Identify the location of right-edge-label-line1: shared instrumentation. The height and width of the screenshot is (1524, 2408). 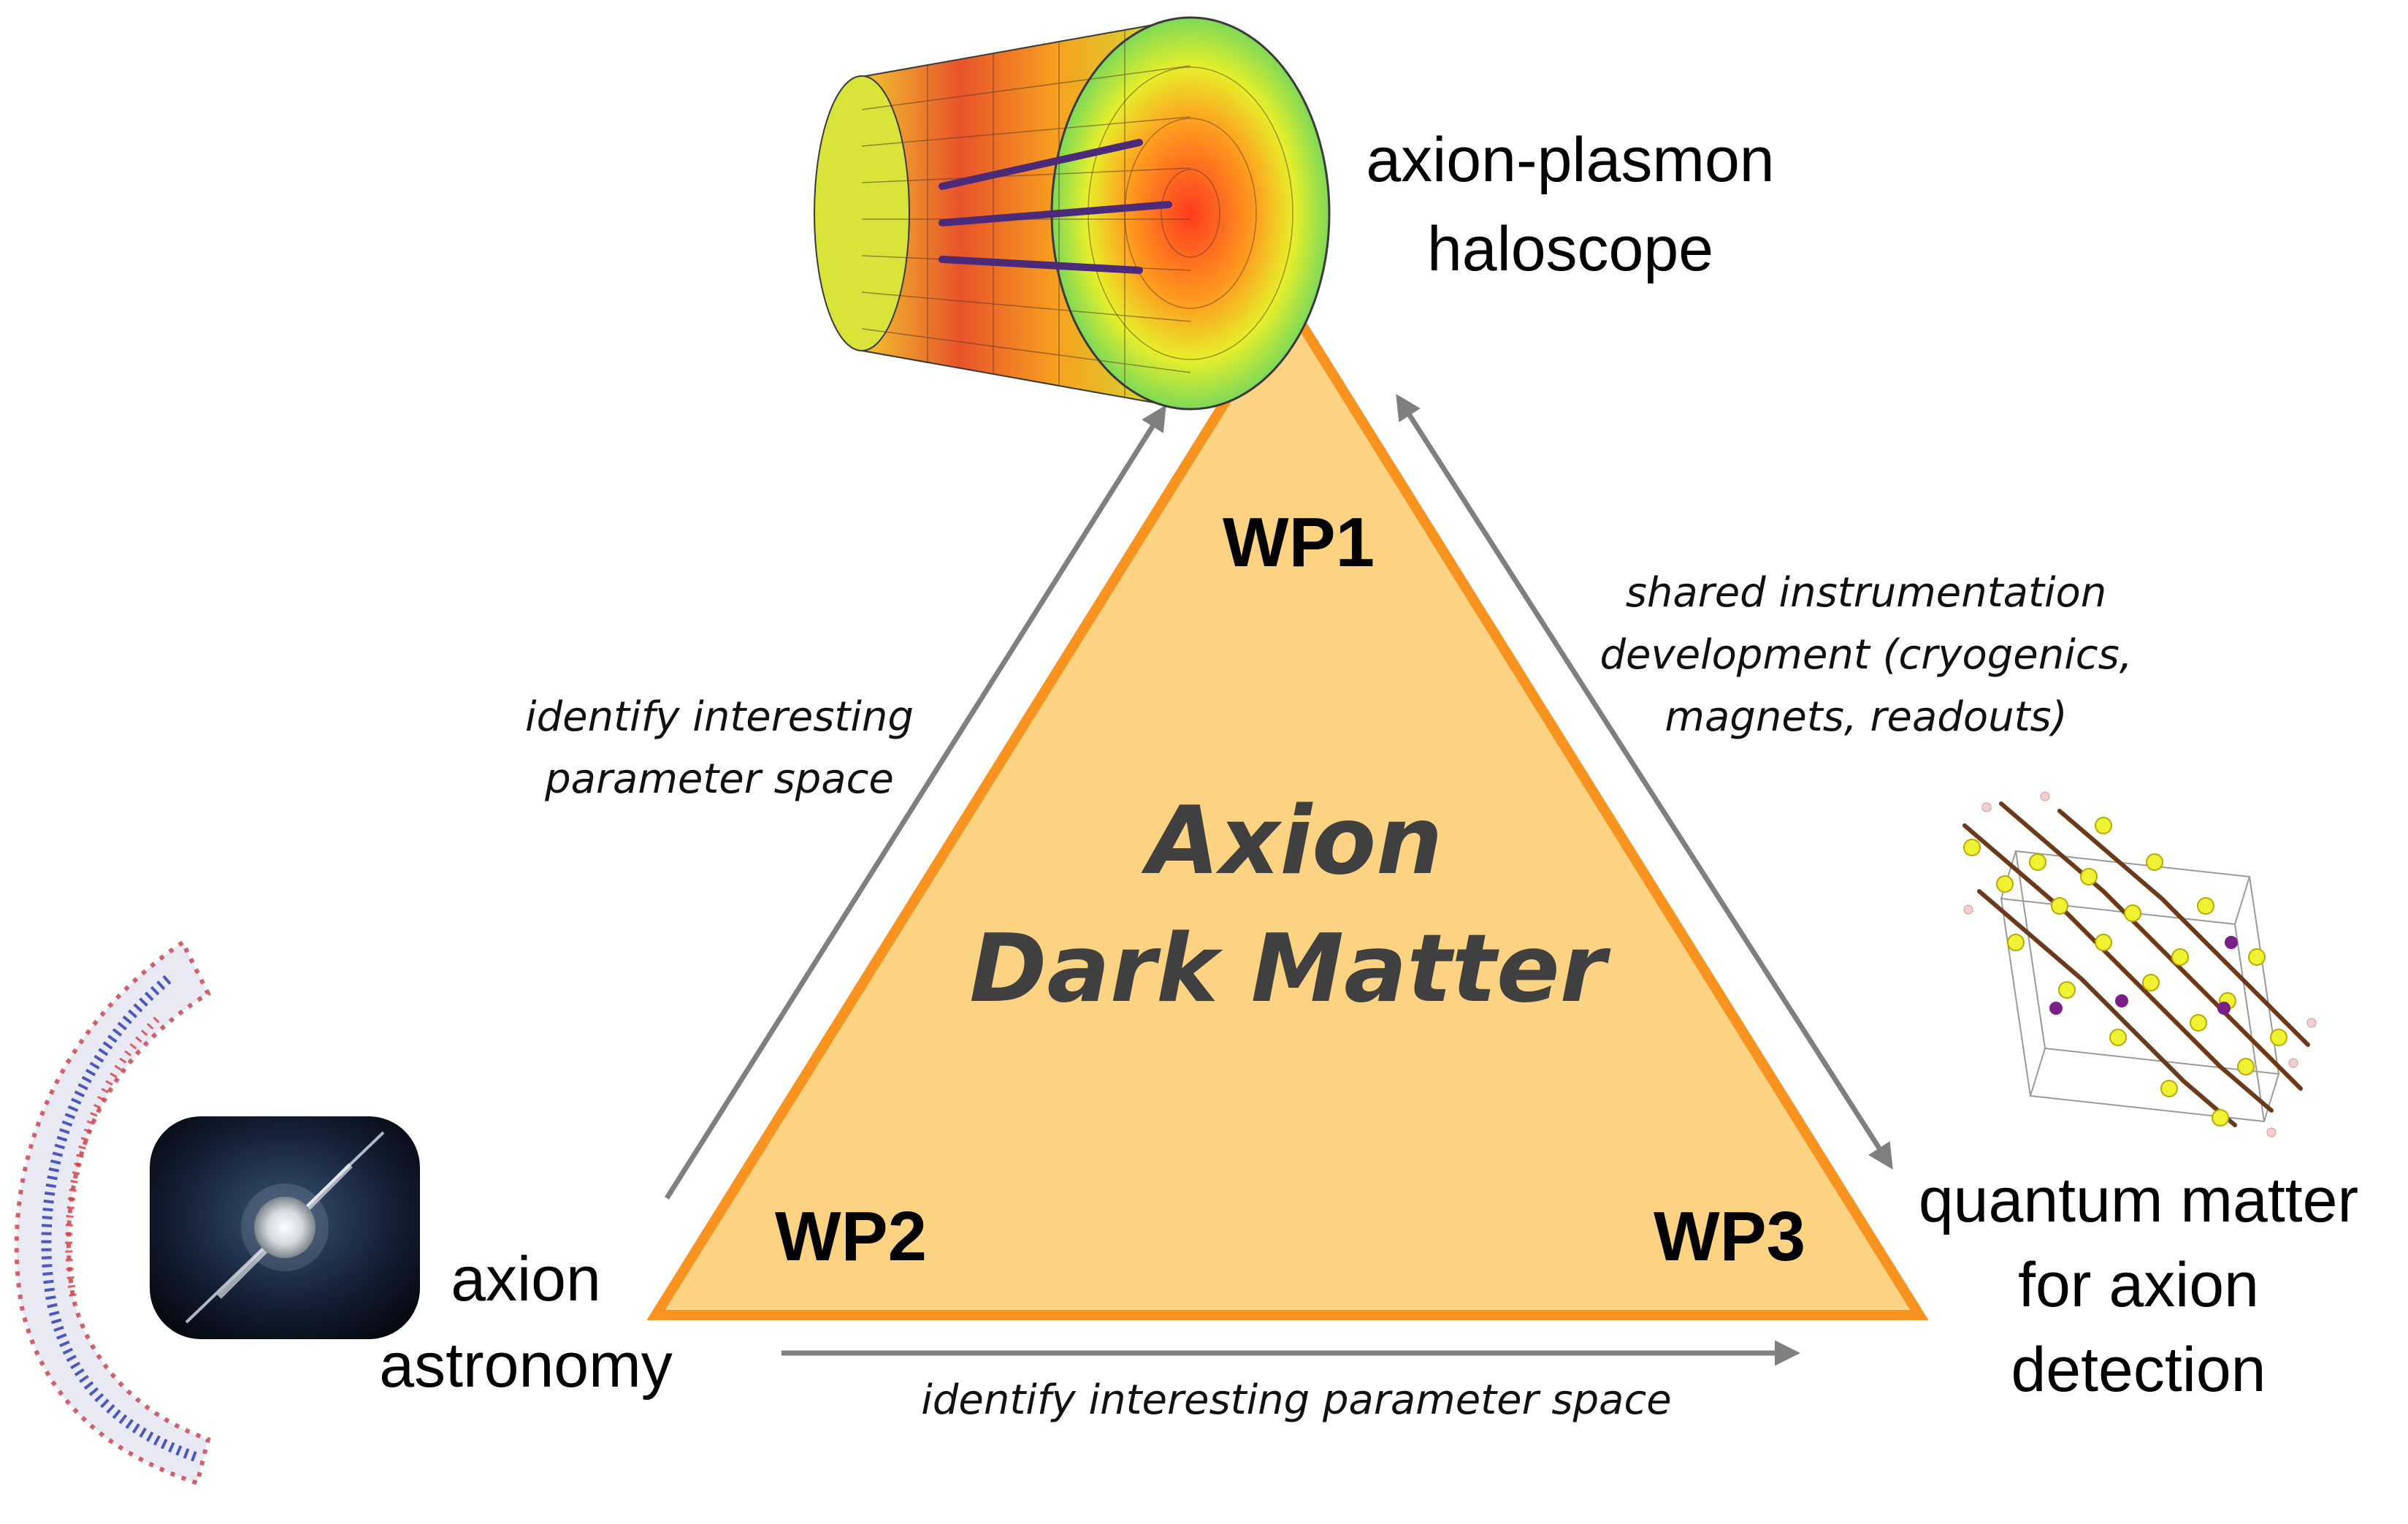
(1866, 593).